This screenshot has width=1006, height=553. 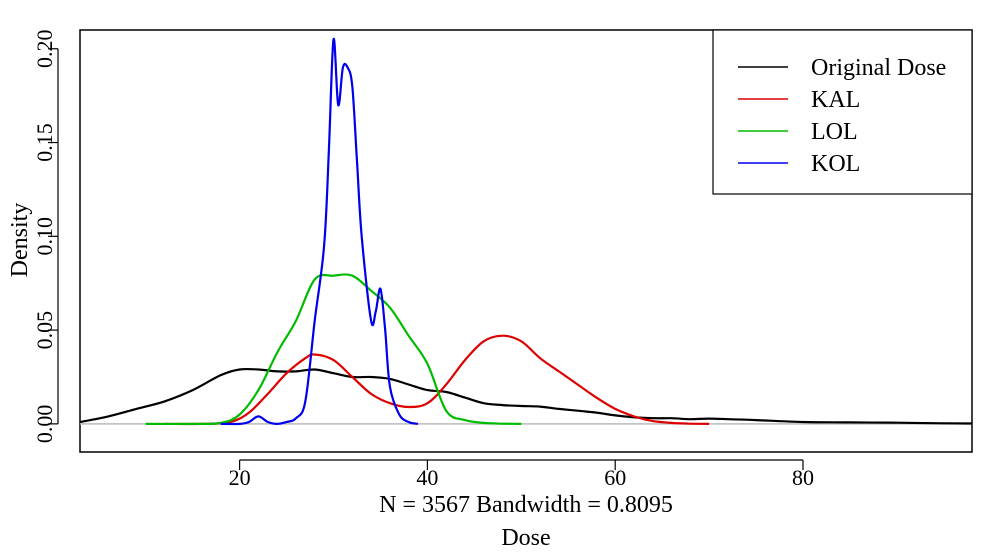 I want to click on legend-label-kol: KOL, so click(x=835, y=164).